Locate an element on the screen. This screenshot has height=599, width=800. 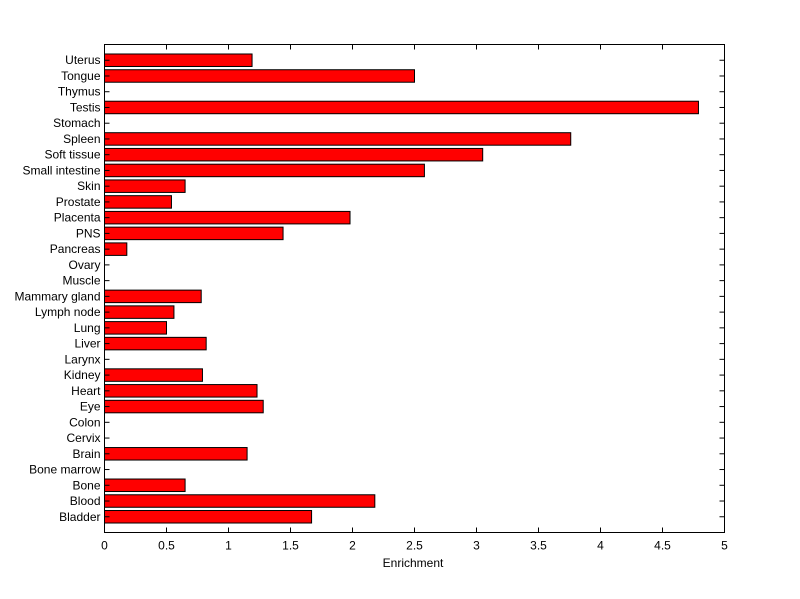
category-label: Lung is located at coordinates (87, 328).